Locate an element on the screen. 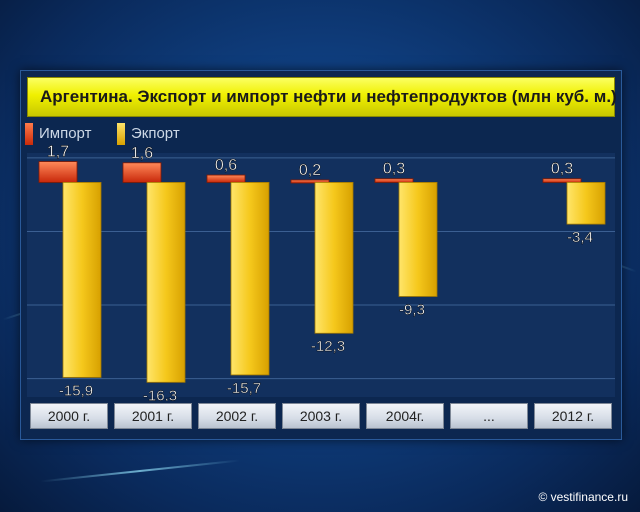 The image size is (640, 512). category-label: 2001 г. is located at coordinates (153, 416).